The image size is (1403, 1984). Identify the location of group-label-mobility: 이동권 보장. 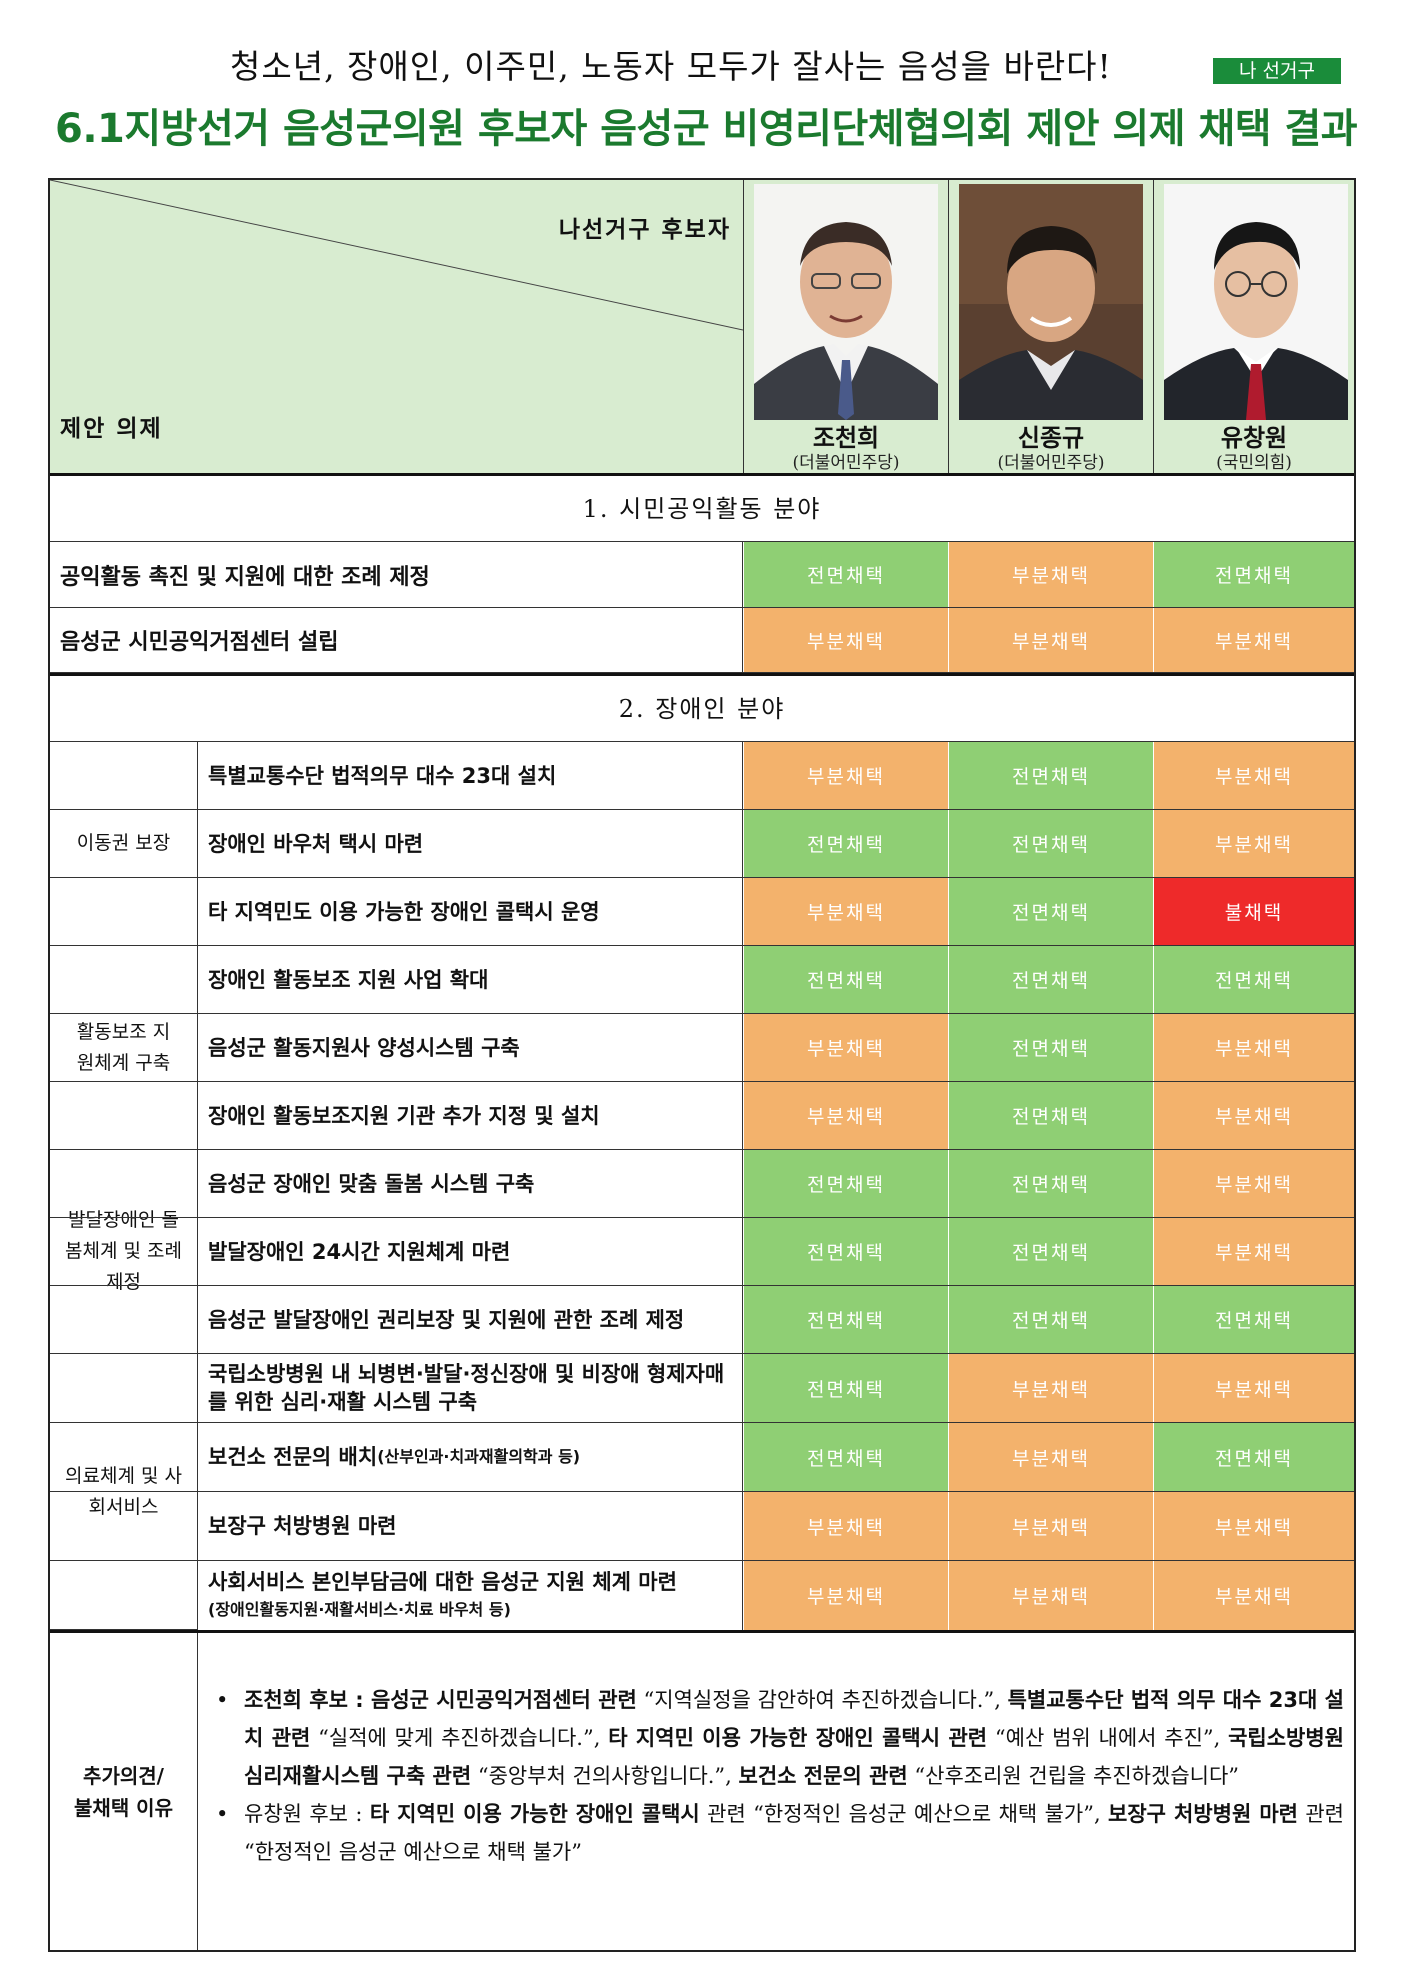
(124, 844).